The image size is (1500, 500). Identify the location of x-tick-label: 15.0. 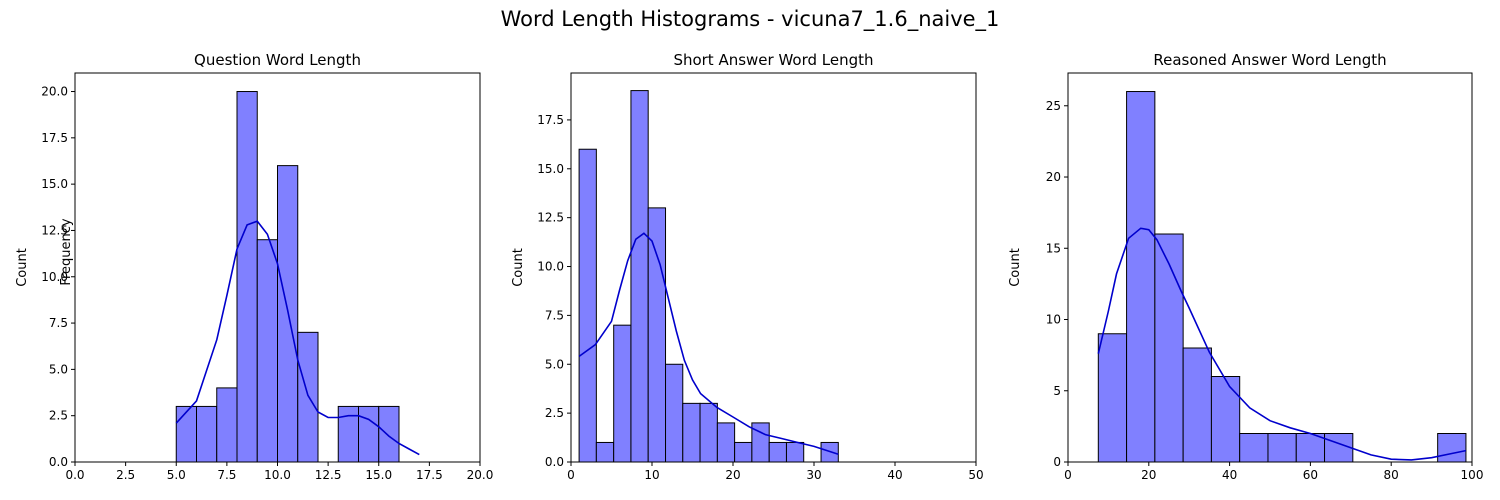
(378, 475).